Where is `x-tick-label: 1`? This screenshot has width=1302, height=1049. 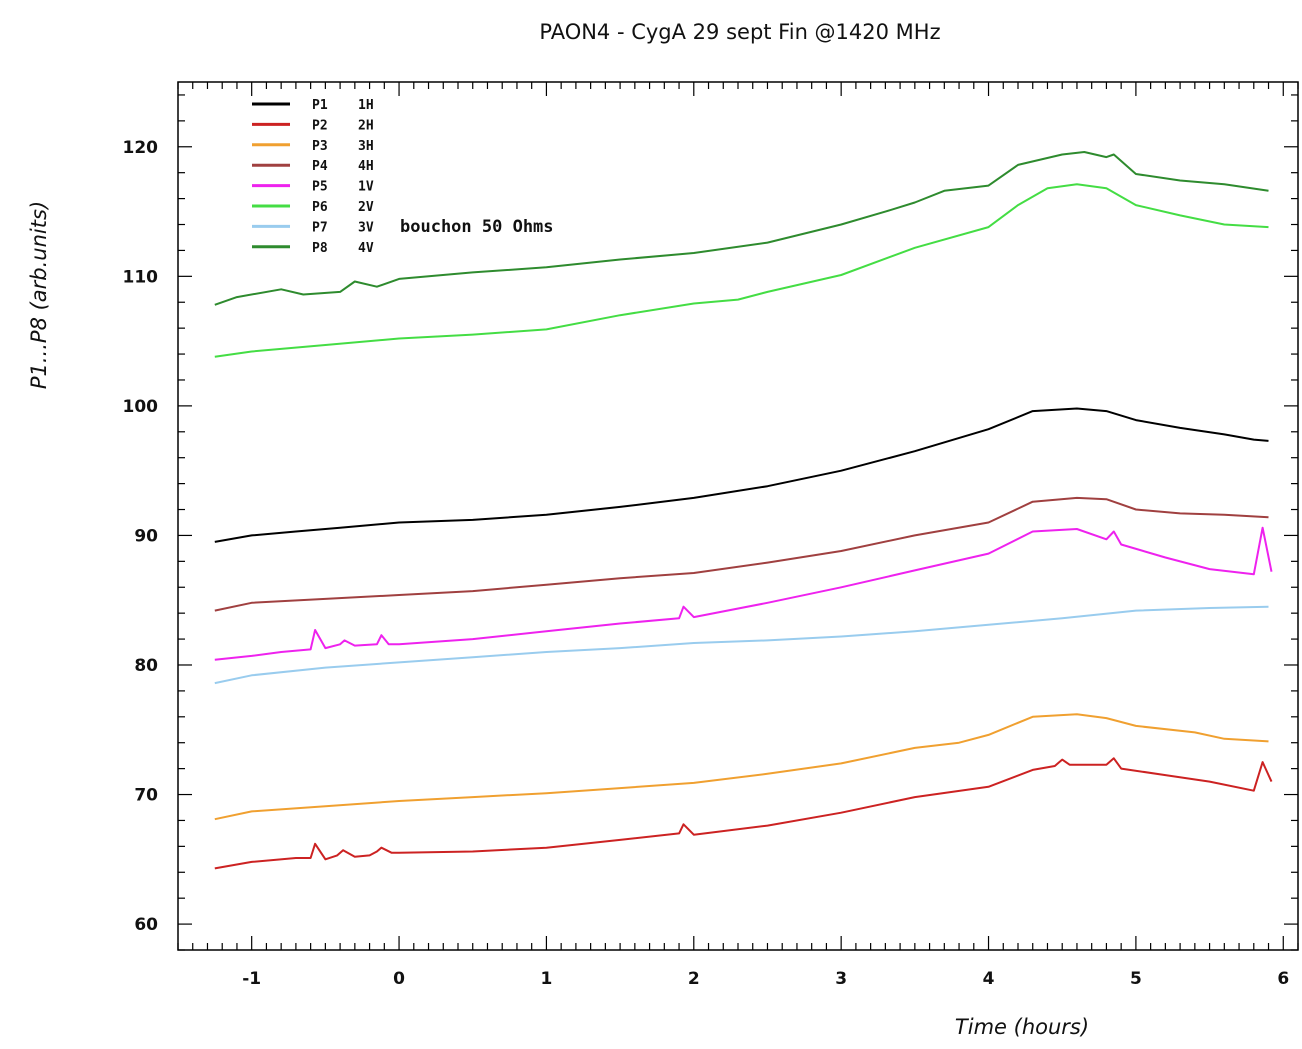 x-tick-label: 1 is located at coordinates (546, 979).